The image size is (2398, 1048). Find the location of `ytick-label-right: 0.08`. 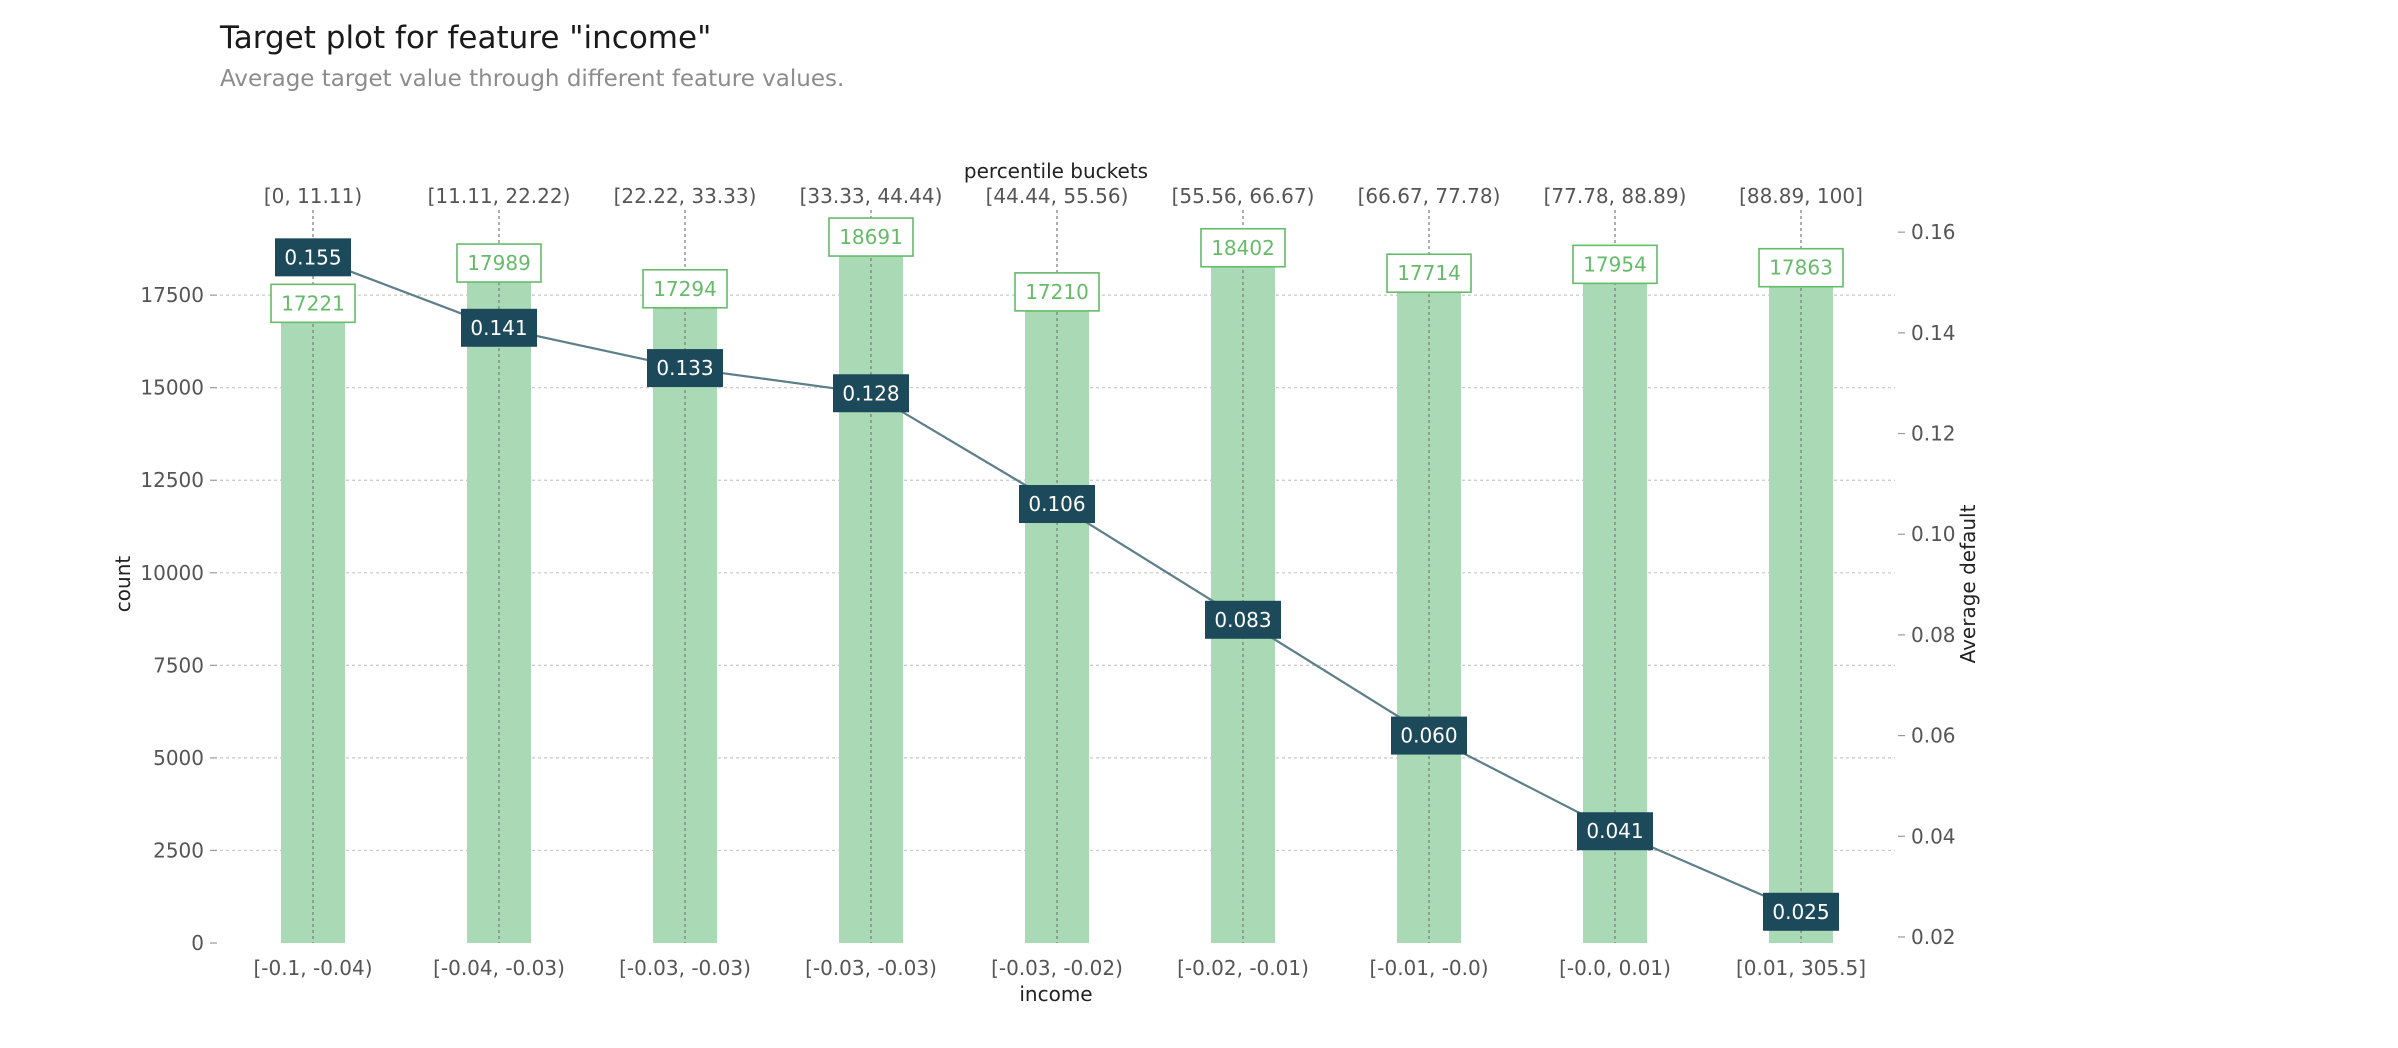

ytick-label-right: 0.08 is located at coordinates (1933, 635).